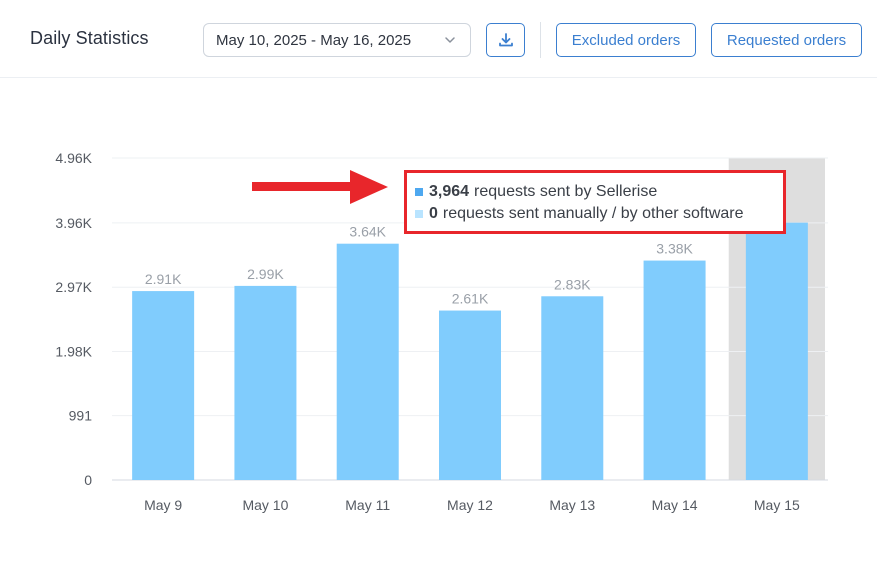 Image resolution: width=877 pixels, height=587 pixels. What do you see at coordinates (450, 40) in the screenshot?
I see `chevron-down-icon` at bounding box center [450, 40].